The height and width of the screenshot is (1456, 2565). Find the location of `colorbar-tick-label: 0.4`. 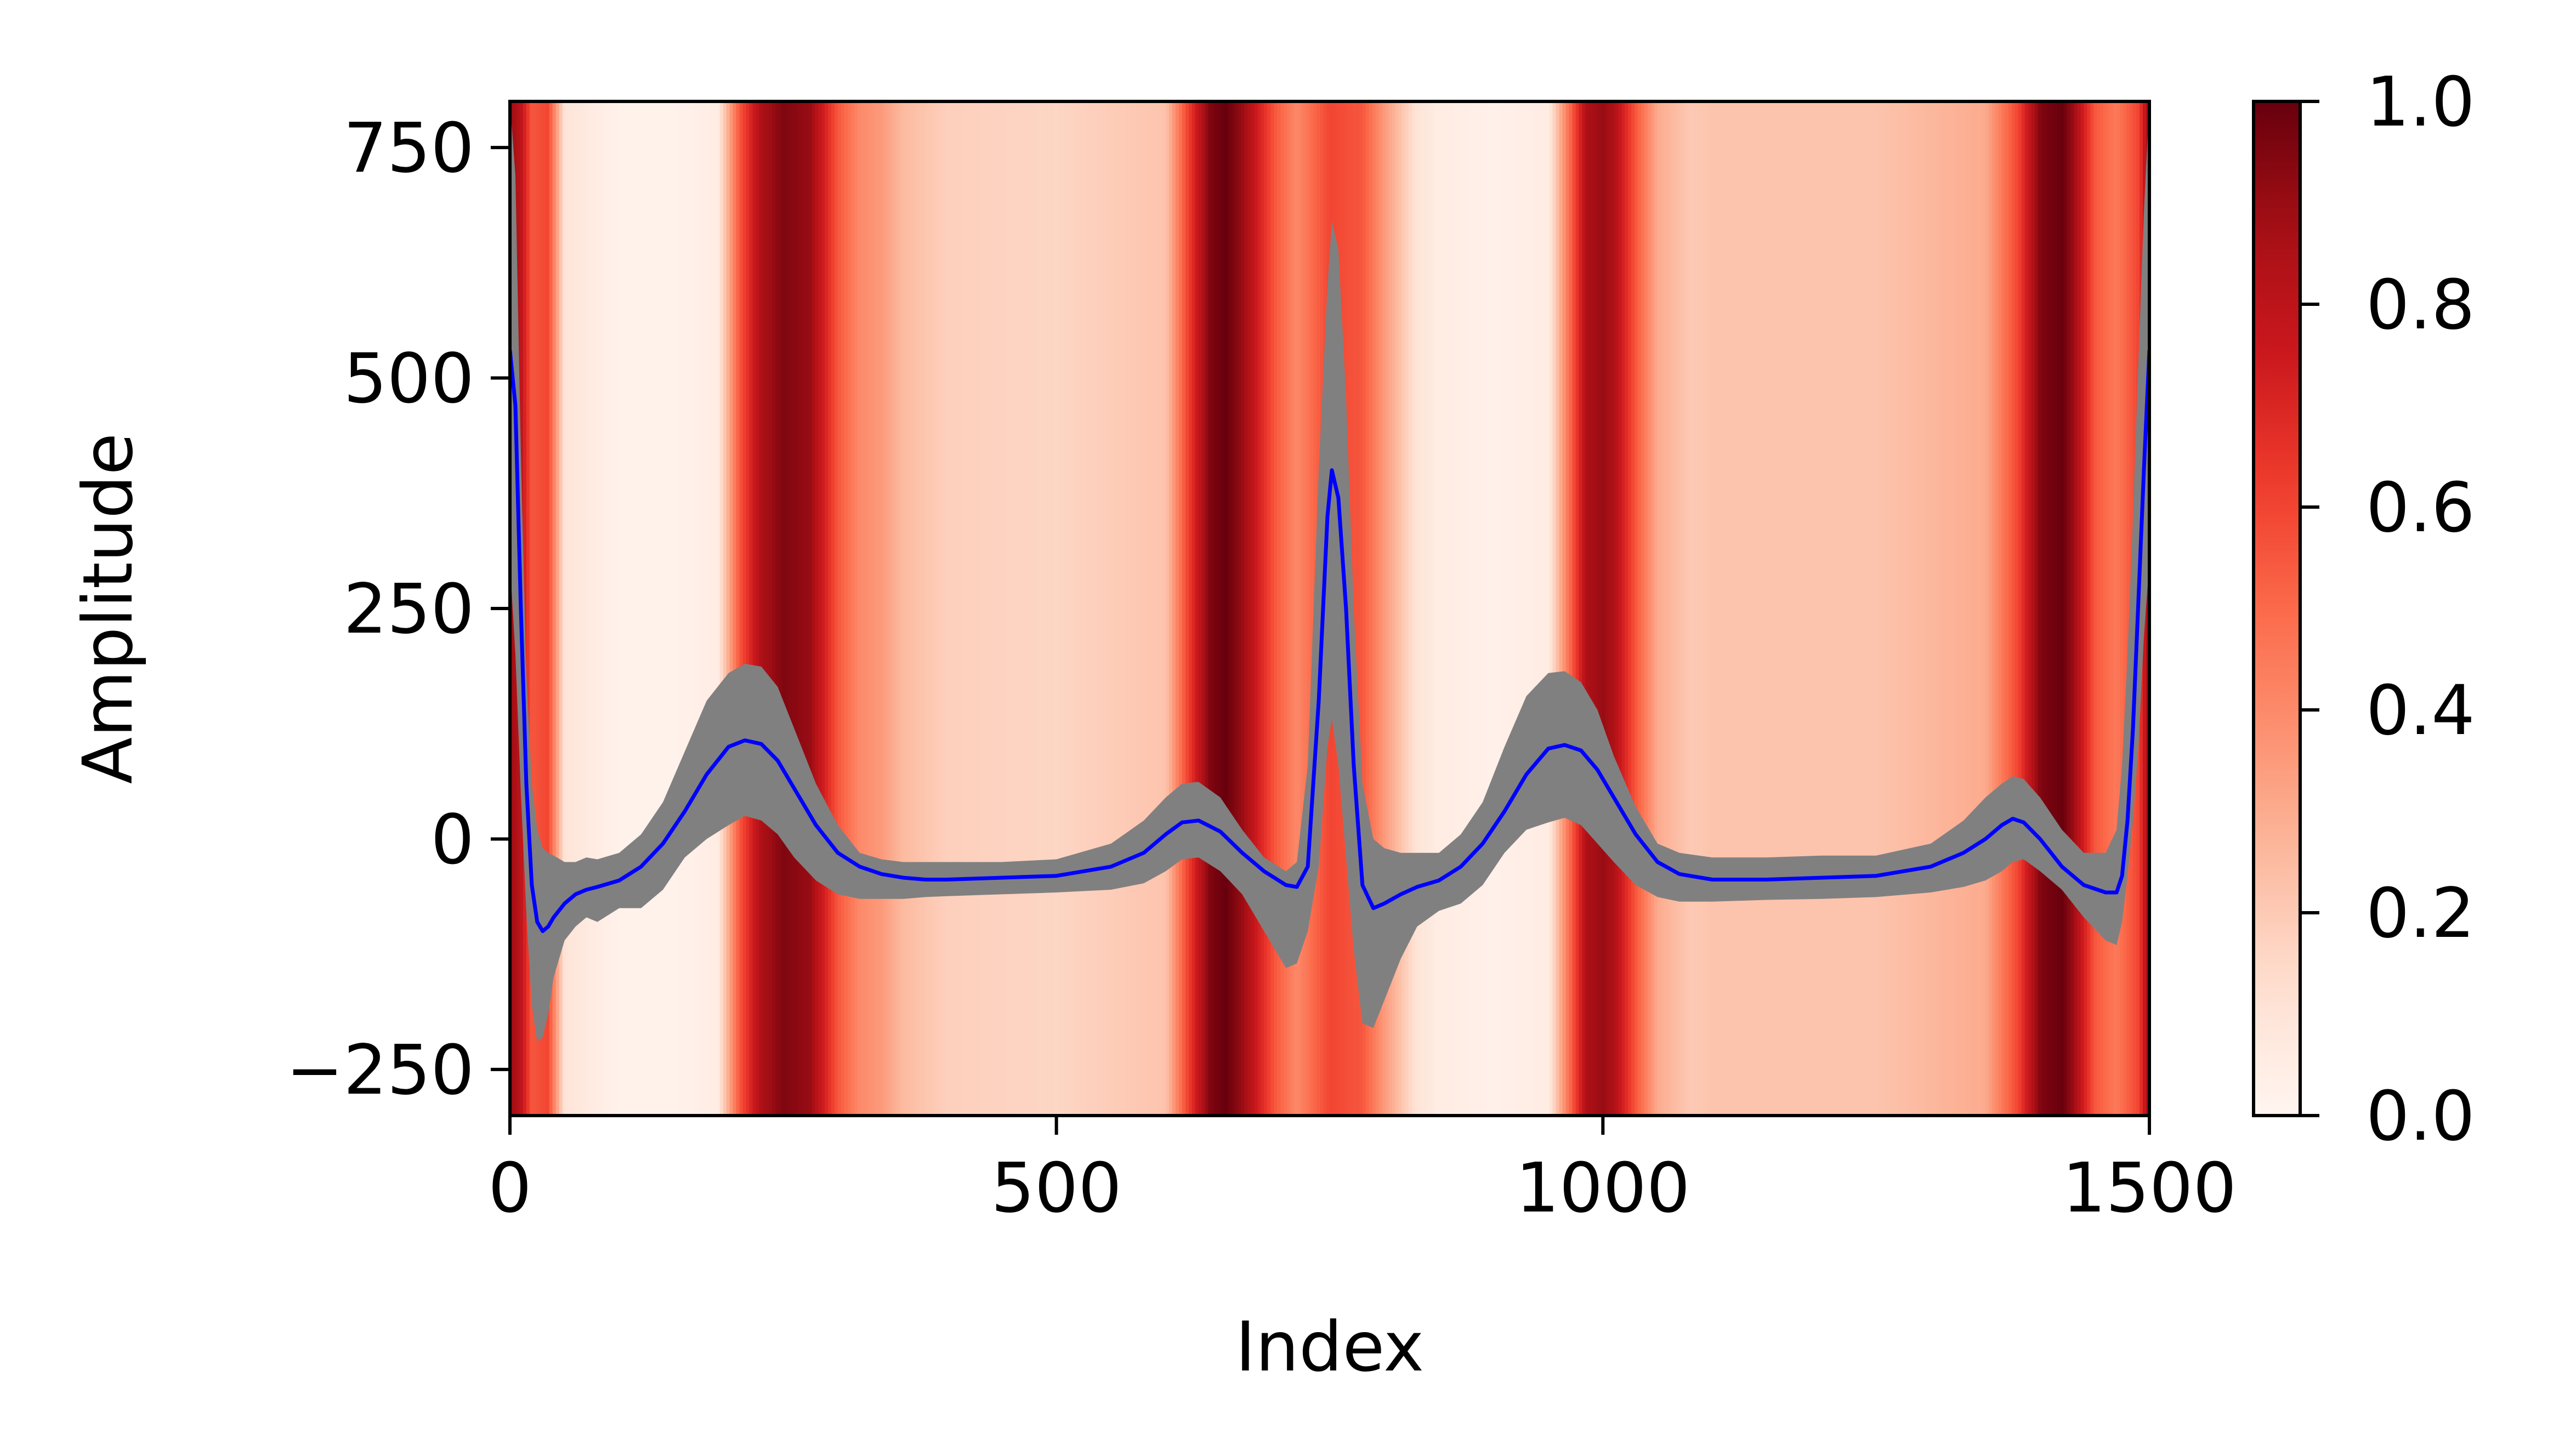

colorbar-tick-label: 0.4 is located at coordinates (2420, 711).